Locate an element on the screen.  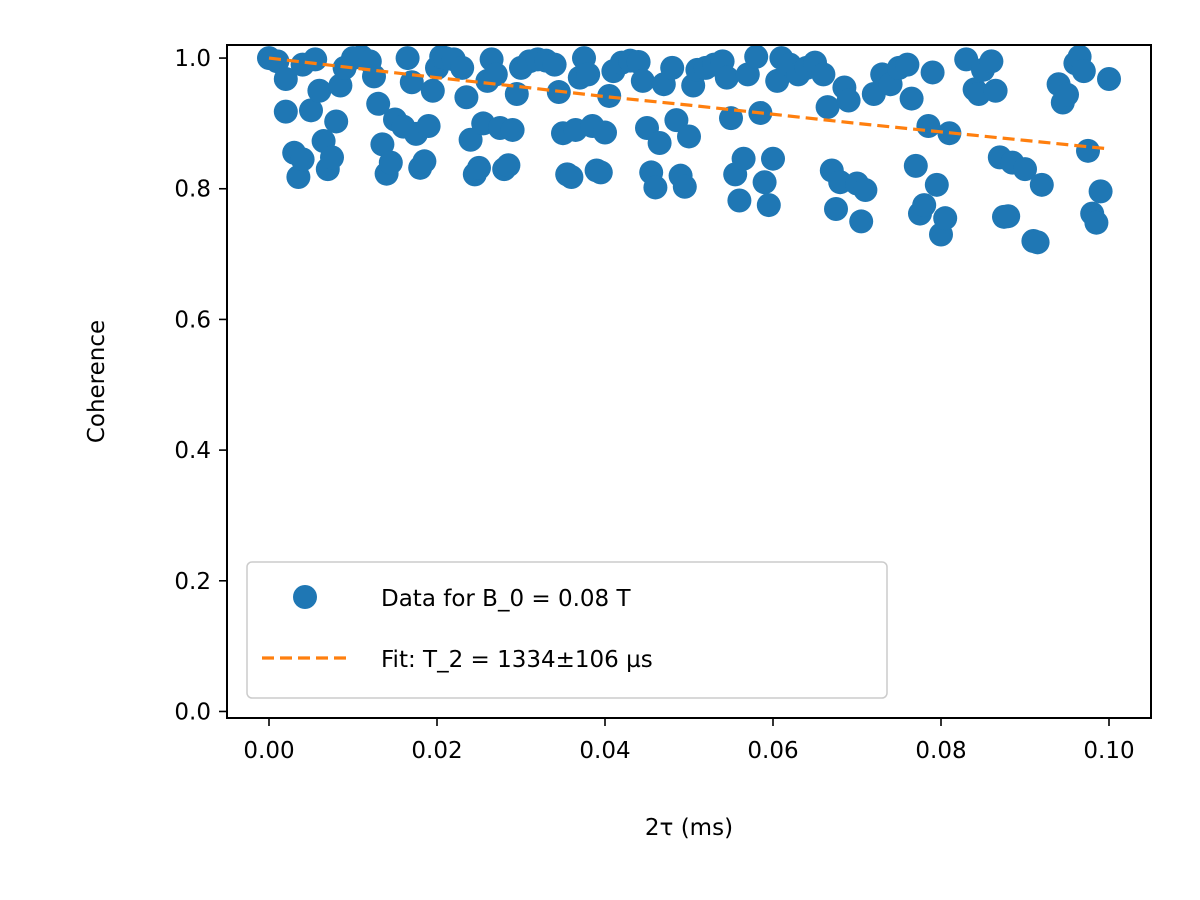
legend-box is located at coordinates (567, 630).